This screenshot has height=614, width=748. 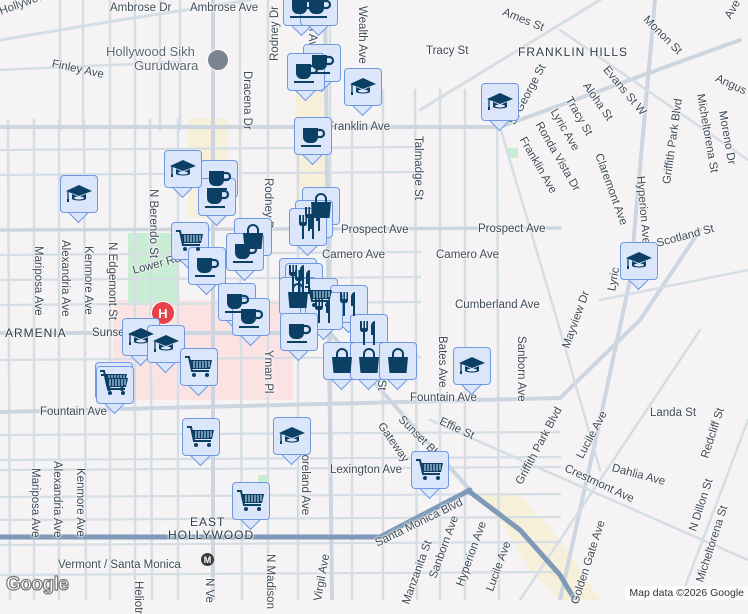 I want to click on neighborhood-label: FRANKLIN HILLS, so click(x=573, y=52).